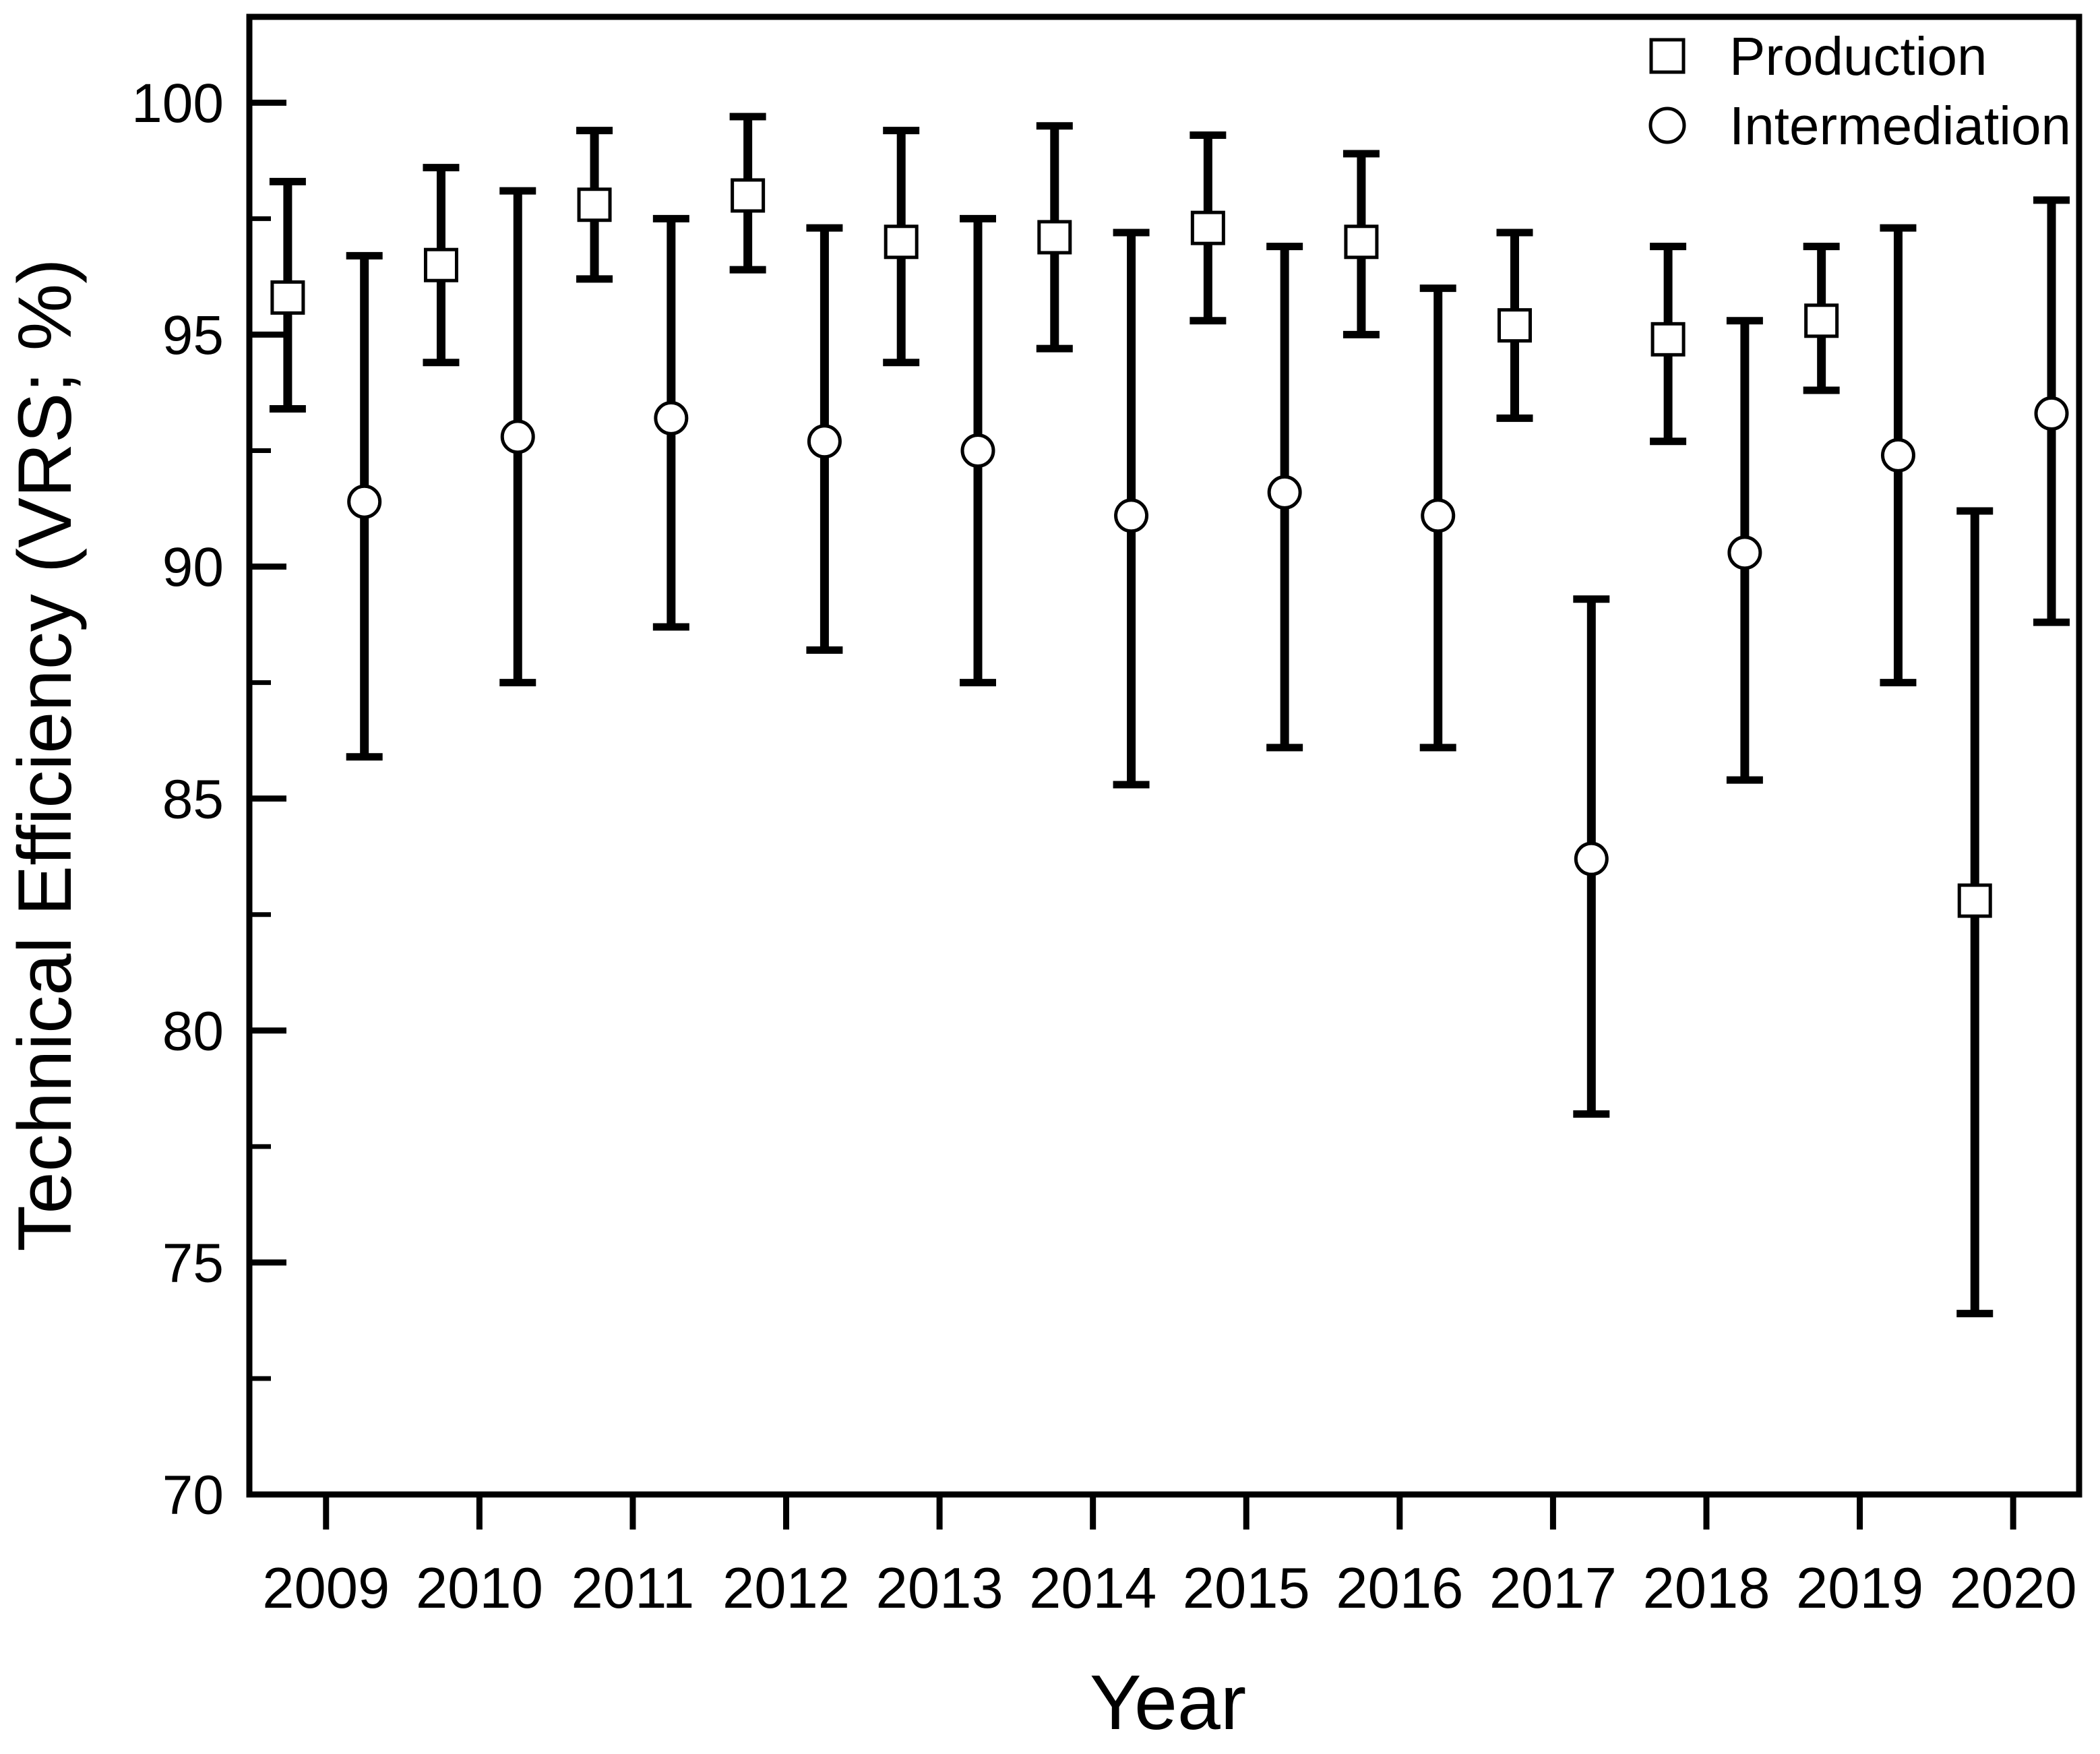 The width and height of the screenshot is (2100, 1754). Describe the element at coordinates (193, 567) in the screenshot. I see `y-tick-label: 90` at that location.